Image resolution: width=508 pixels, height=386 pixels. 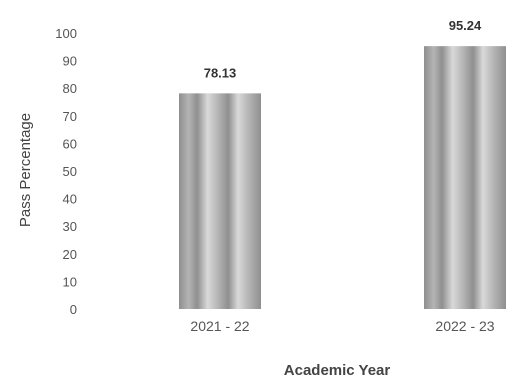 I want to click on y-tick-label: 30, so click(x=70, y=226).